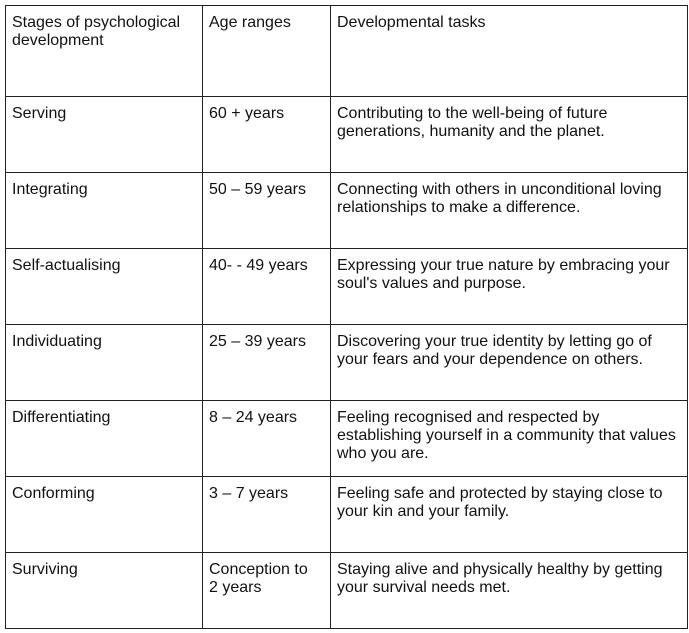 This screenshot has width=689, height=633. I want to click on table-cell: 8 – 24 years, so click(266, 438).